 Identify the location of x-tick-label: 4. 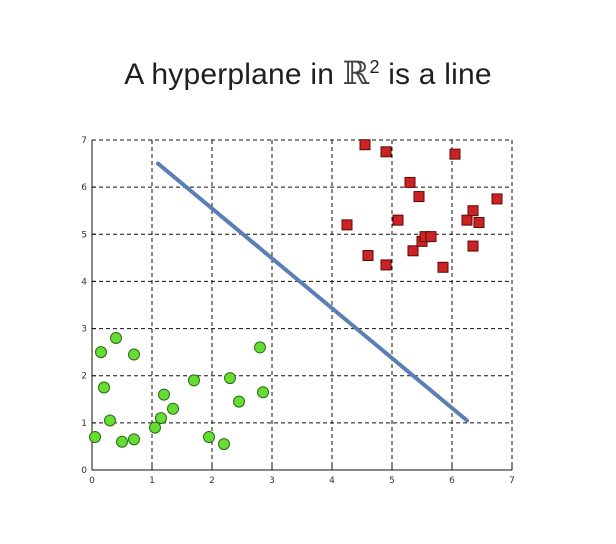
(332, 481).